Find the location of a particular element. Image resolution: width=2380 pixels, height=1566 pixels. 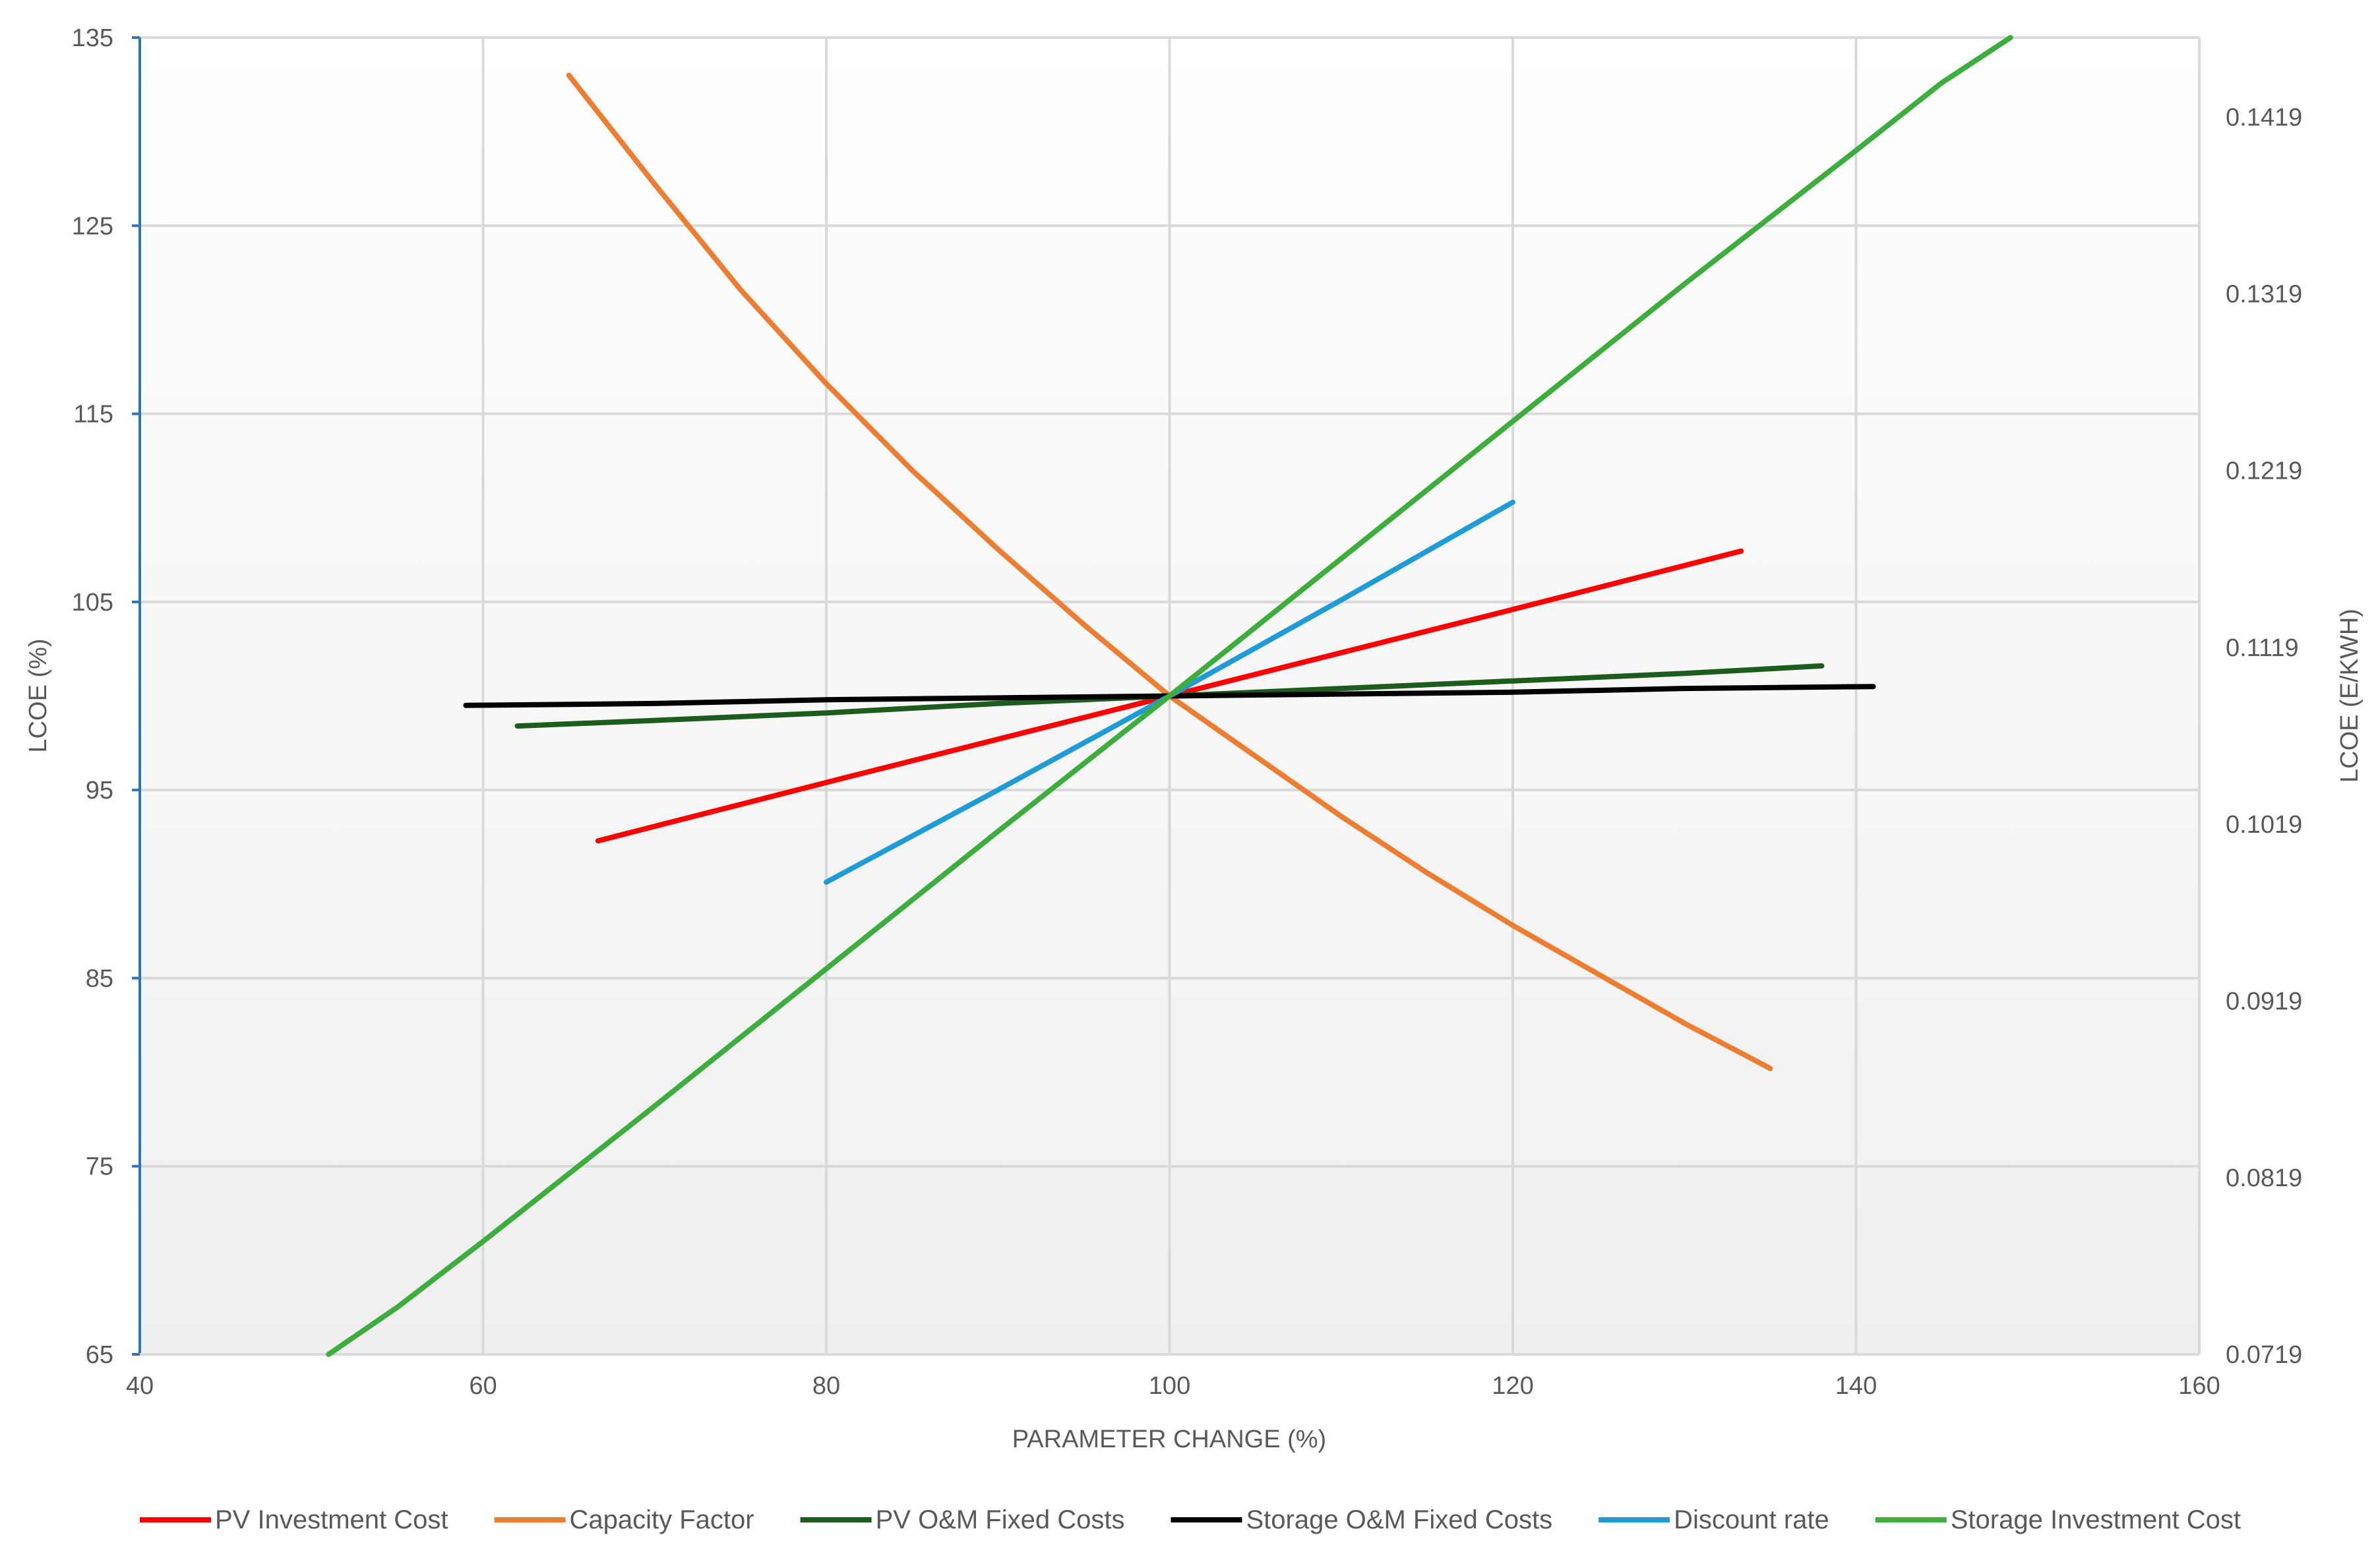

y2-tick-label: 0.0919 is located at coordinates (2264, 1002).